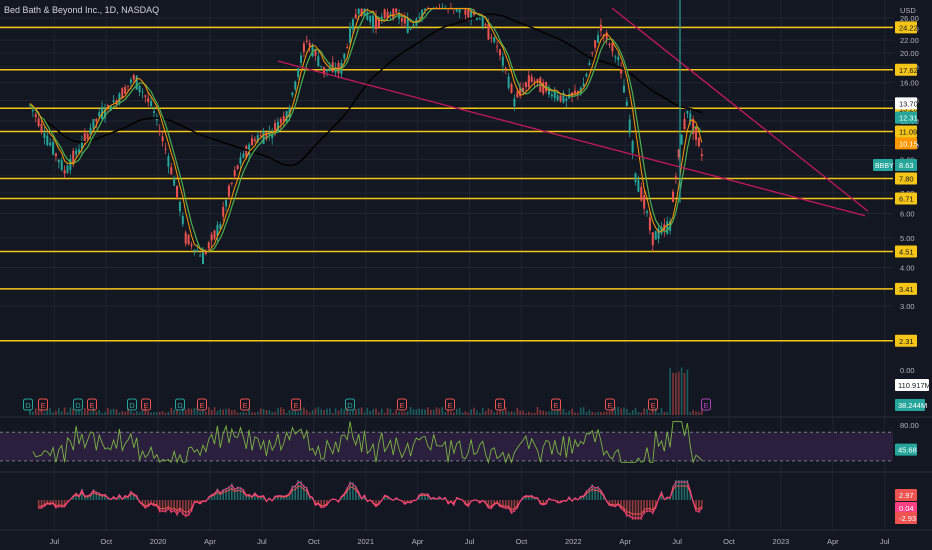 This screenshot has height=550, width=932. Describe the element at coordinates (907, 213) in the screenshot. I see `price-axis-tick: 6.00` at that location.